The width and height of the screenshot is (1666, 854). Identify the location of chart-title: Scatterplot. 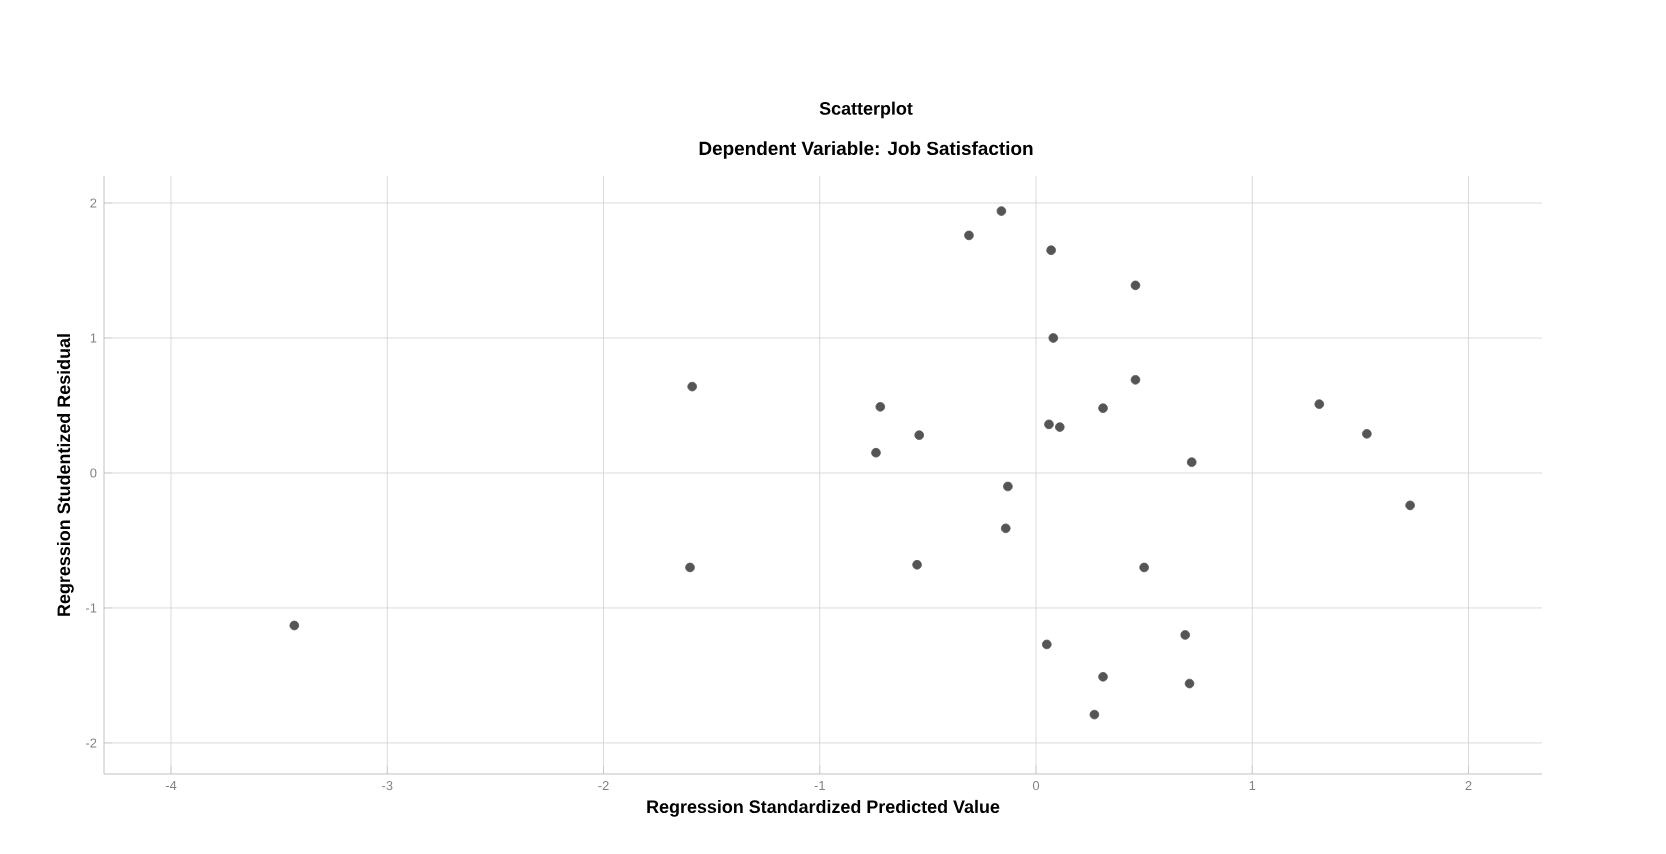
(866, 110).